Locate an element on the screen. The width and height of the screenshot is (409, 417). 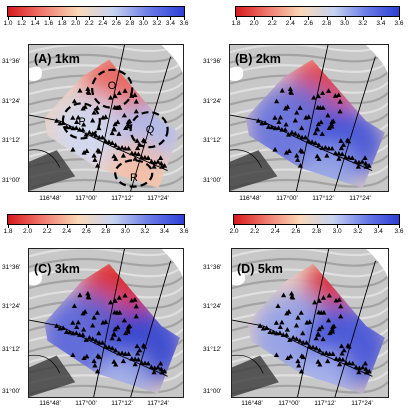
map-canvas is located at coordinates (106, 323).